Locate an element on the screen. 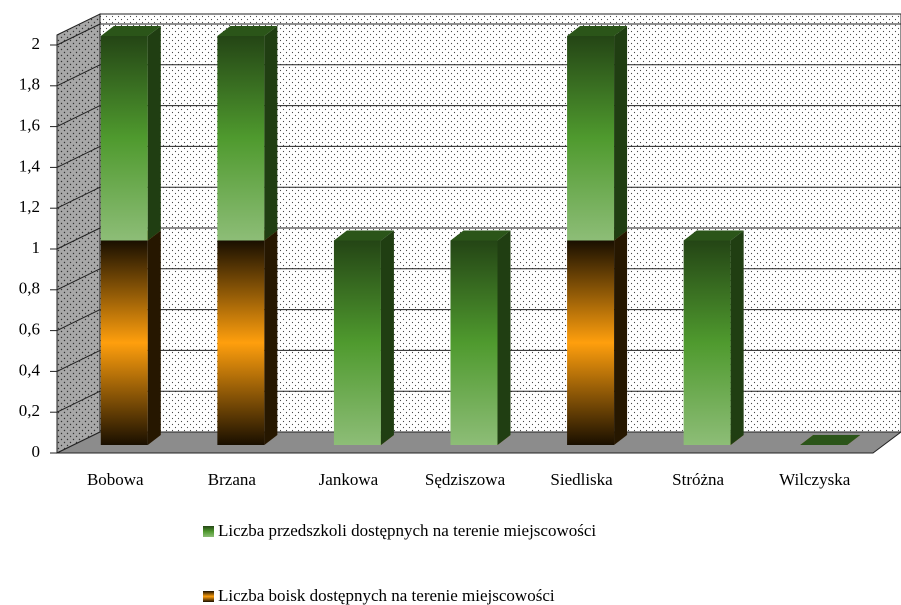  x-tick-label: Sędziszowa is located at coordinates (465, 479).